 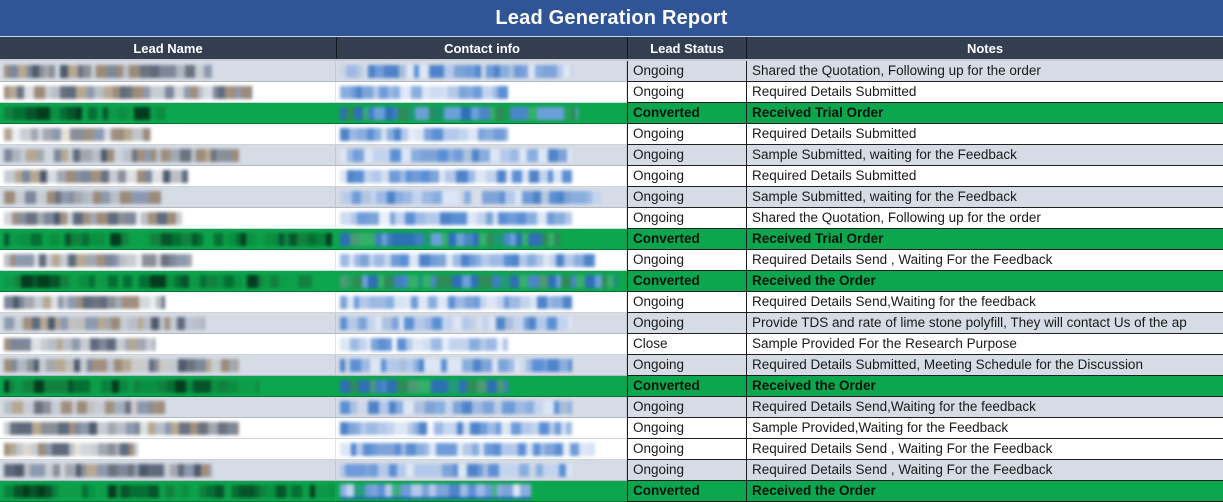 What do you see at coordinates (686, 344) in the screenshot?
I see `lead-status-cell: Close` at bounding box center [686, 344].